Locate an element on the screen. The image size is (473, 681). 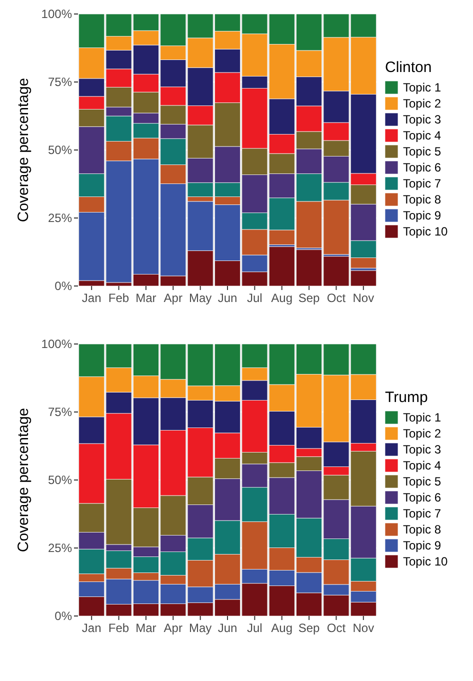
legend-title: Trump is located at coordinates (406, 397).